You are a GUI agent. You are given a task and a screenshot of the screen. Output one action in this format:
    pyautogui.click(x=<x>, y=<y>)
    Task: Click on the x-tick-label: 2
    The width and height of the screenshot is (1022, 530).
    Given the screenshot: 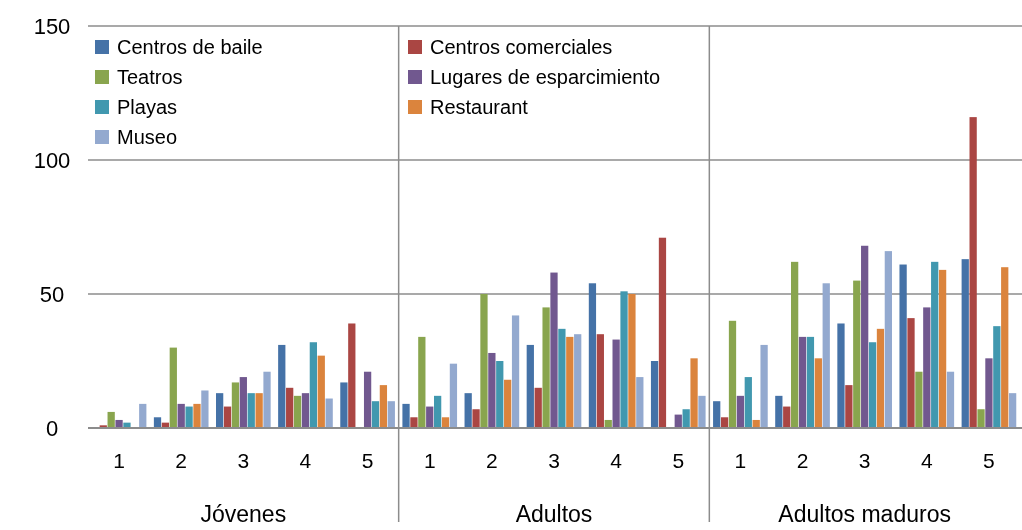 What is the action you would take?
    pyautogui.click(x=181, y=460)
    